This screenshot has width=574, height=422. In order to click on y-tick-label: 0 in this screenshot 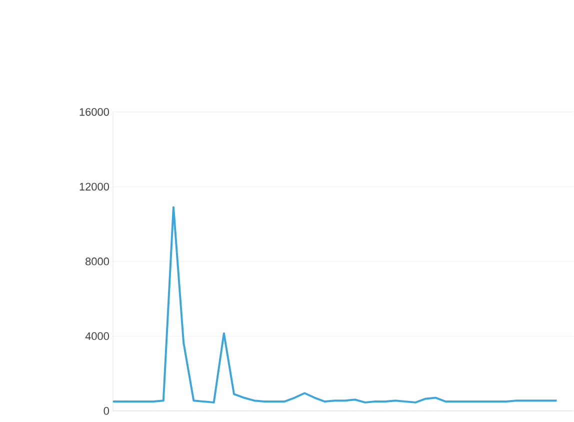, I will do `click(107, 411)`.